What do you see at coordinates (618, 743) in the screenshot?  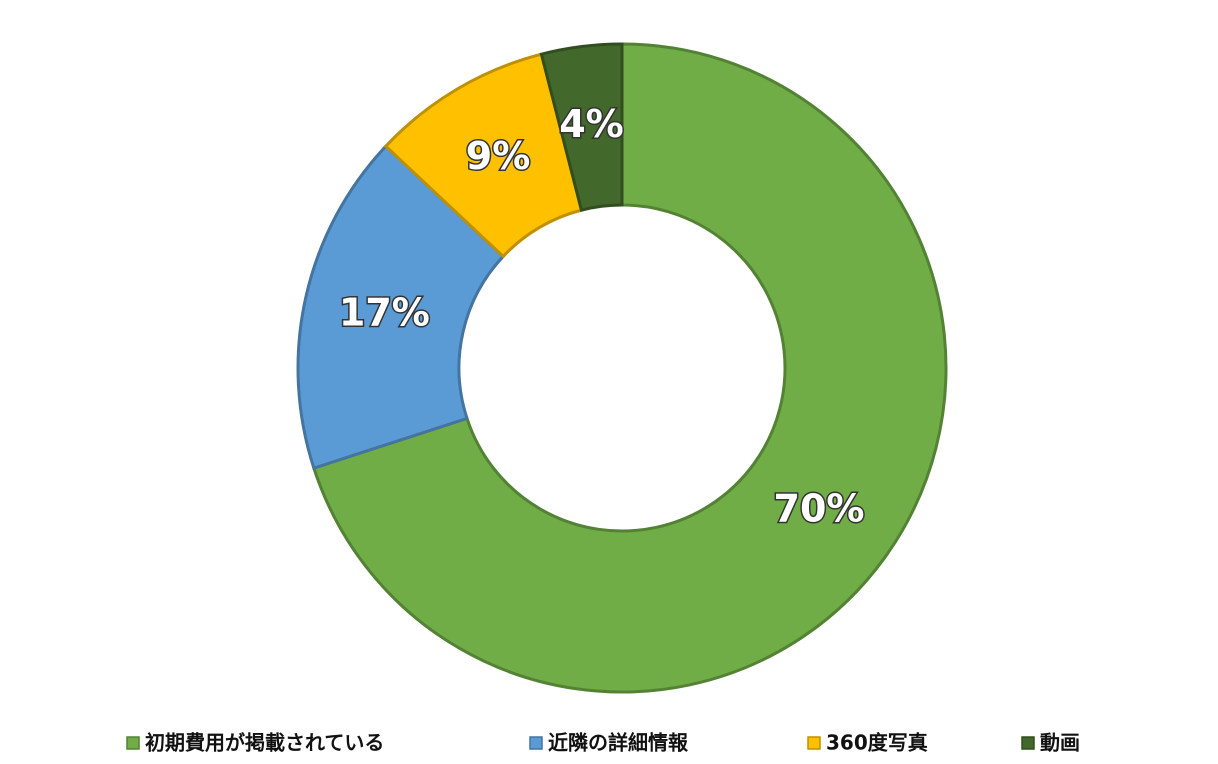 I see `legend-label: 近隣の詳細情報` at bounding box center [618, 743].